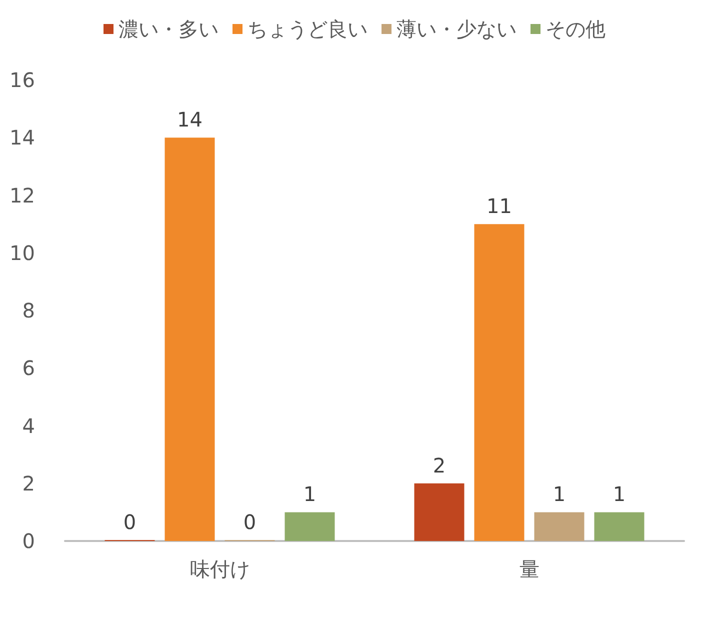 Image resolution: width=709 pixels, height=620 pixels. Describe the element at coordinates (28, 368) in the screenshot. I see `y-tick-label: 6` at that location.